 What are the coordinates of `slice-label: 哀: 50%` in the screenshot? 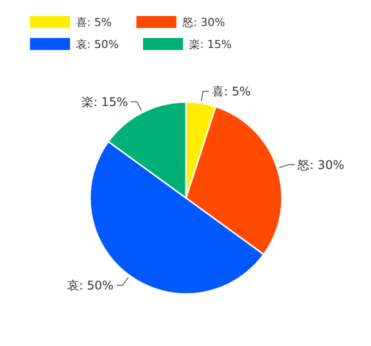 It's located at (90, 285).